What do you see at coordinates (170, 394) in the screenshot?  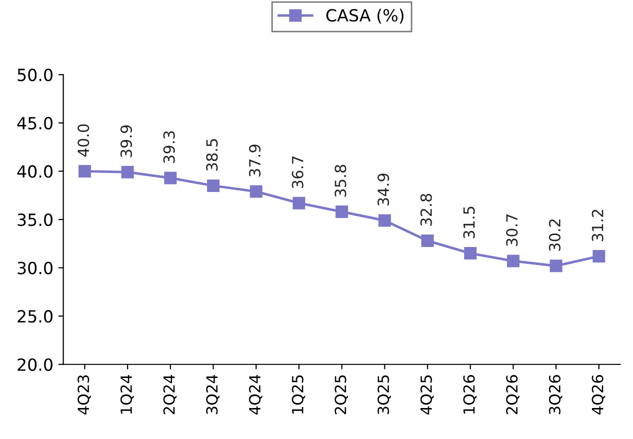 I see `x-tick-label: 2Q24` at bounding box center [170, 394].